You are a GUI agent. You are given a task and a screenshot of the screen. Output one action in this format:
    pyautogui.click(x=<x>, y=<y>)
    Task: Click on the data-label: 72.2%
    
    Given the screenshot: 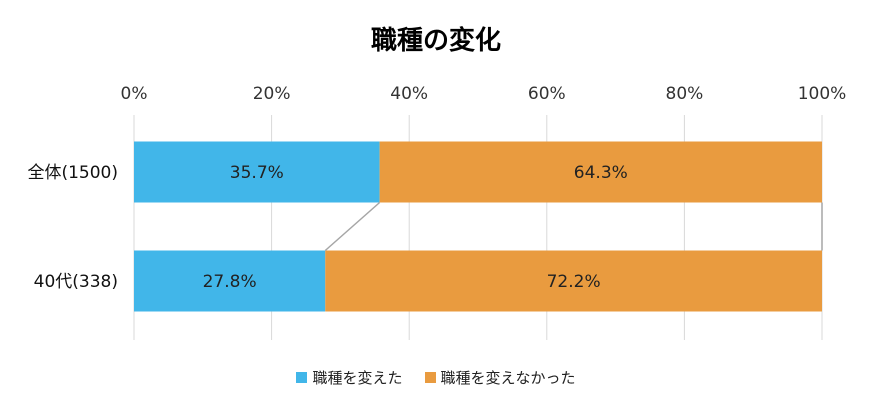 What is the action you would take?
    pyautogui.click(x=574, y=282)
    